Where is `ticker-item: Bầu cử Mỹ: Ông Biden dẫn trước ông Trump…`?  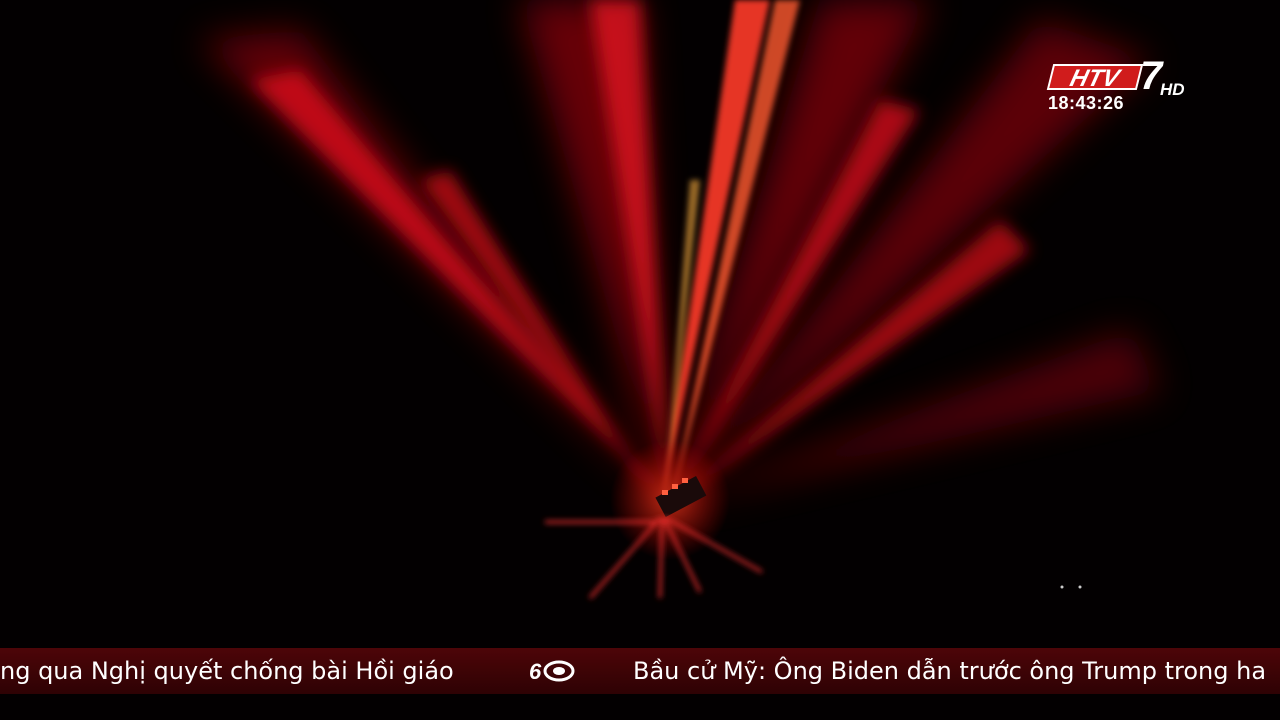 ticker-item: Bầu cử Mỹ: Ông Biden dẫn trước ông Trump… is located at coordinates (950, 671).